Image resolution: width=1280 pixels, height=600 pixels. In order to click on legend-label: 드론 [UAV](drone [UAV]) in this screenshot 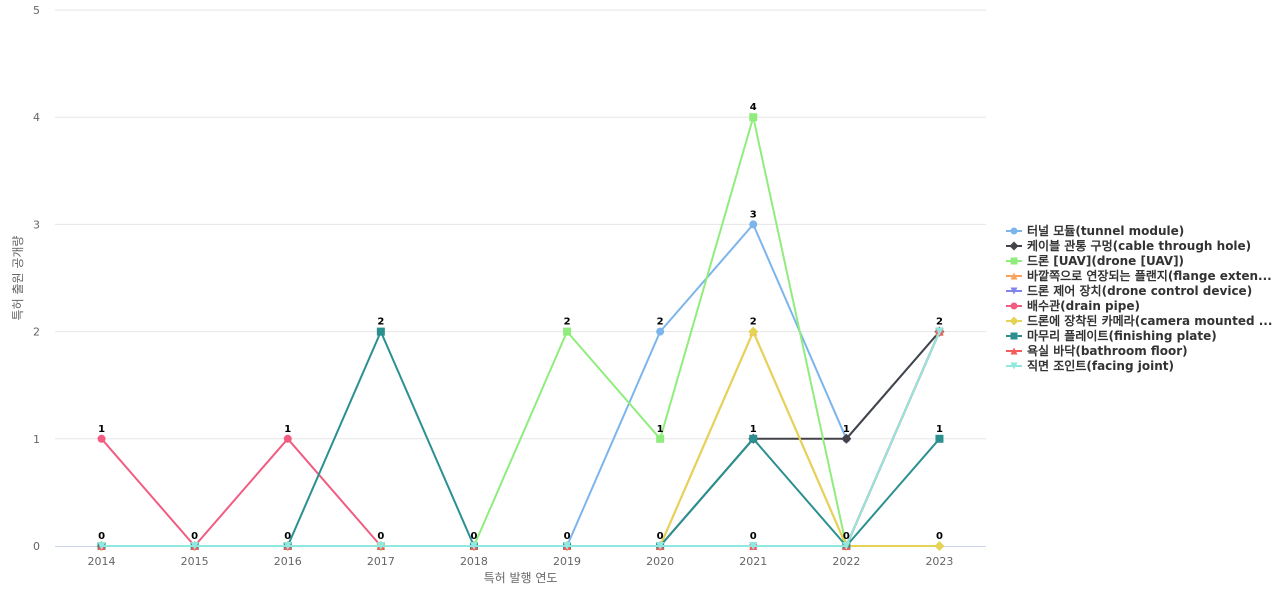, I will do `click(1105, 260)`.